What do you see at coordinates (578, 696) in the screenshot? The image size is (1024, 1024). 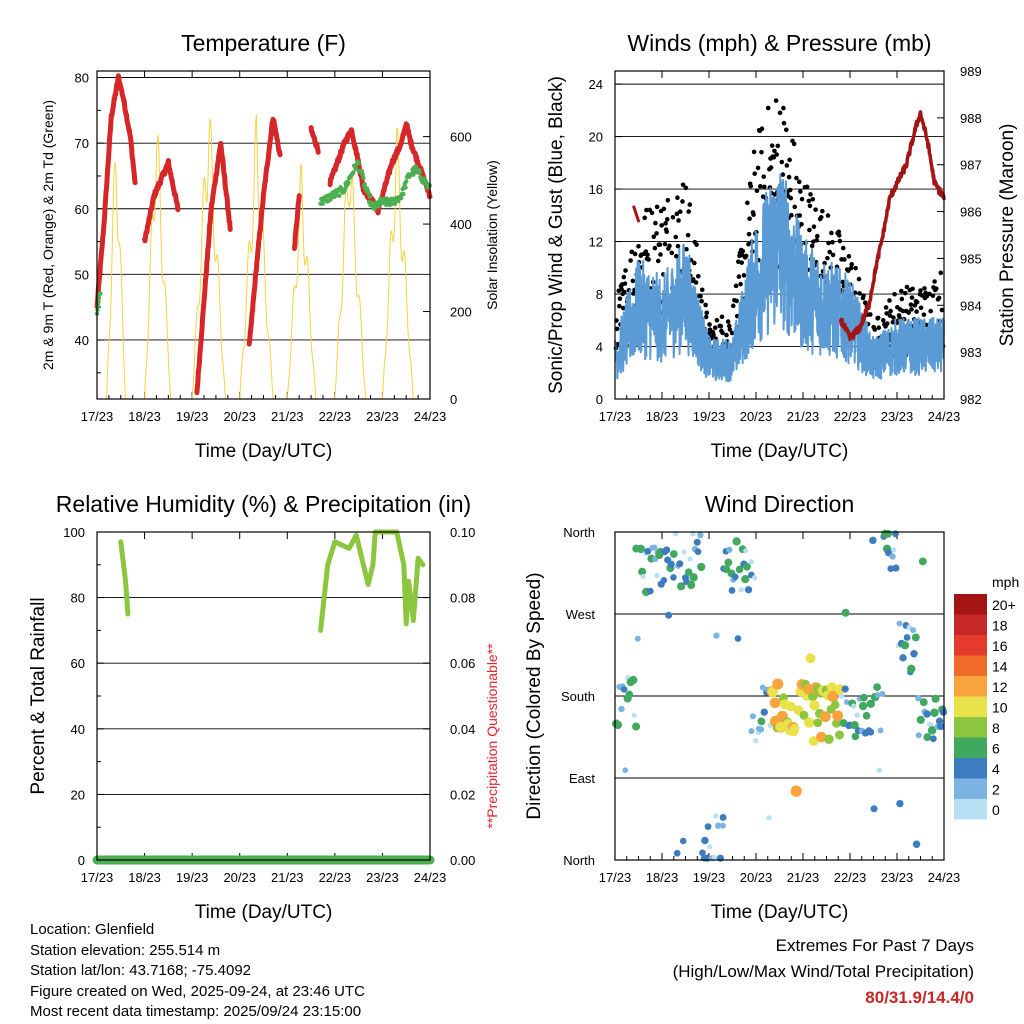 I see `y-tick-label: South` at bounding box center [578, 696].